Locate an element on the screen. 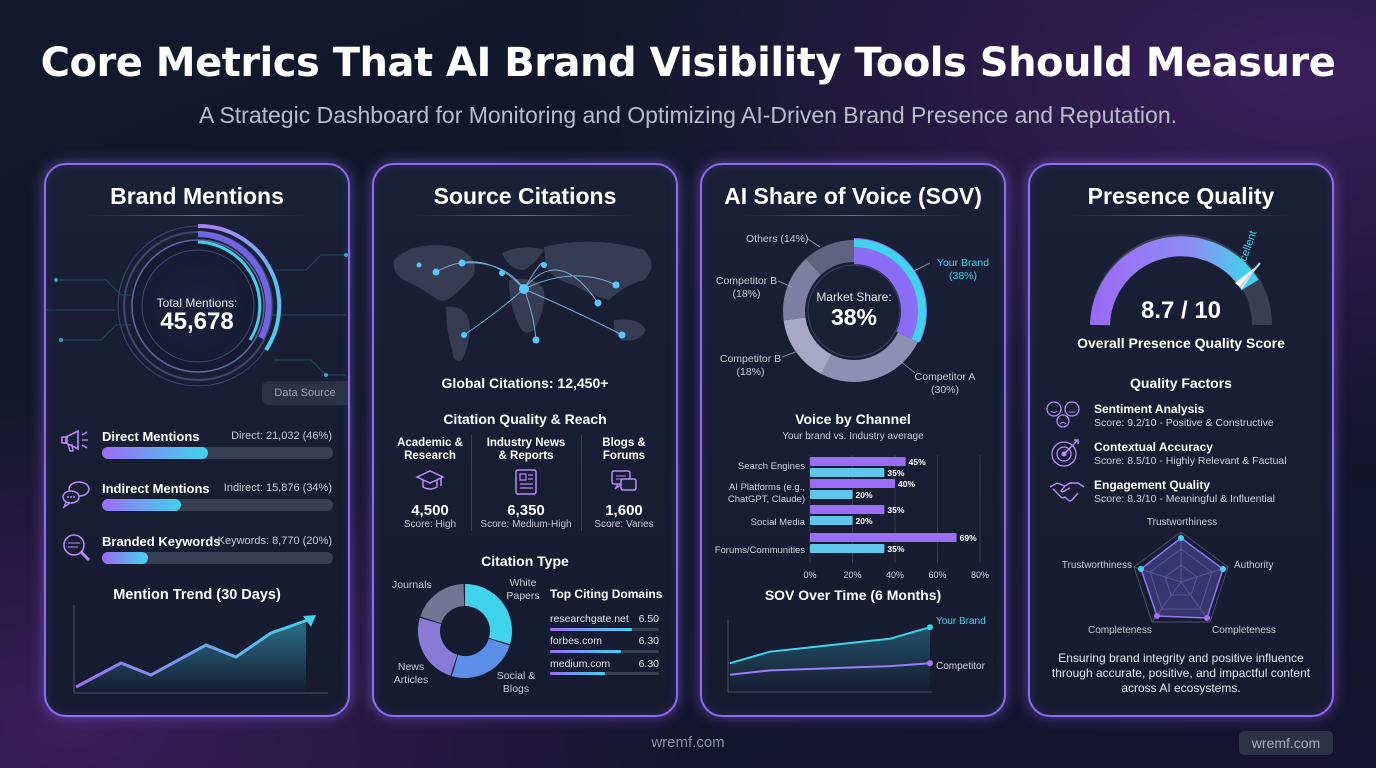 This screenshot has height=768, width=1376. indirect-mentions-row: Indirect Mentions Indirect: 15,876 (34%) is located at coordinates (200, 499).